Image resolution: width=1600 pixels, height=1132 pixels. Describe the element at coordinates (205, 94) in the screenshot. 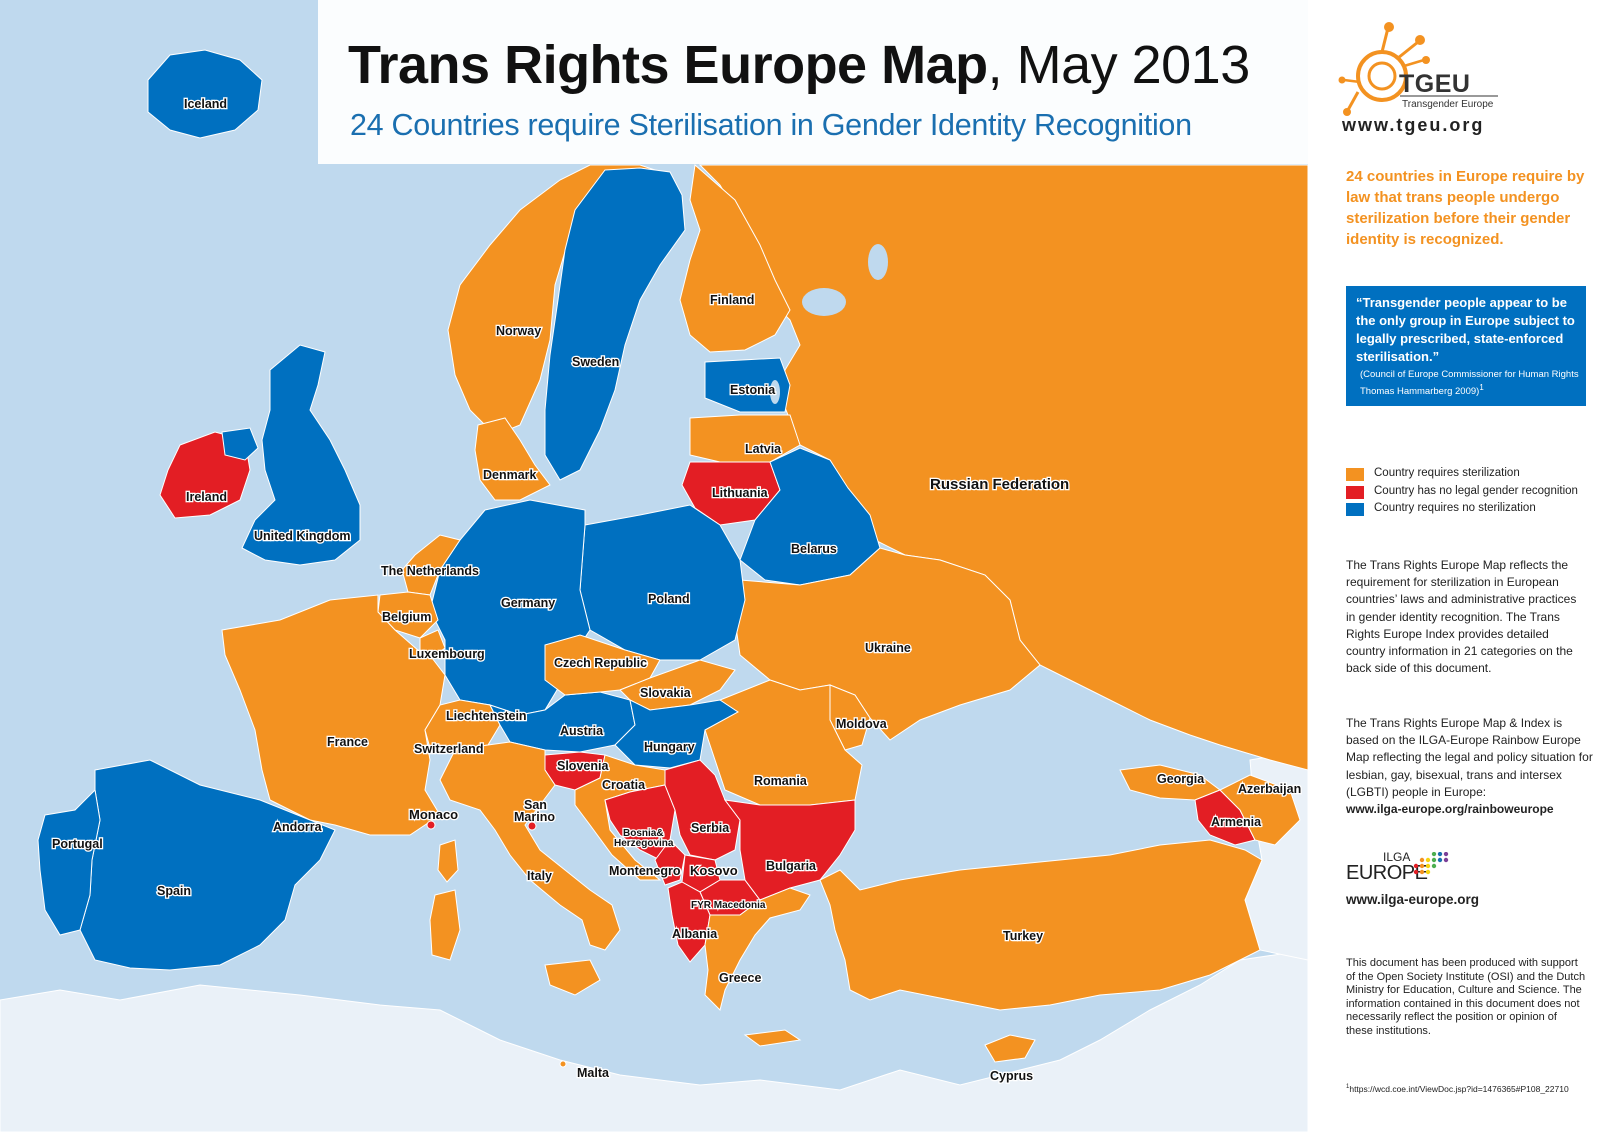

I see `country-iceland` at that location.